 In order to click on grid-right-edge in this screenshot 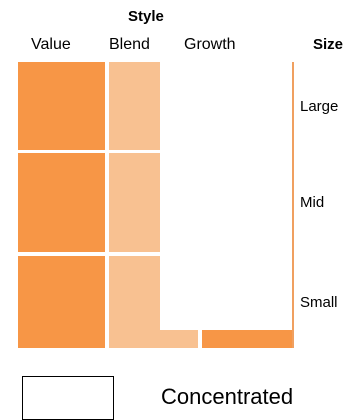, I will do `click(293, 205)`.